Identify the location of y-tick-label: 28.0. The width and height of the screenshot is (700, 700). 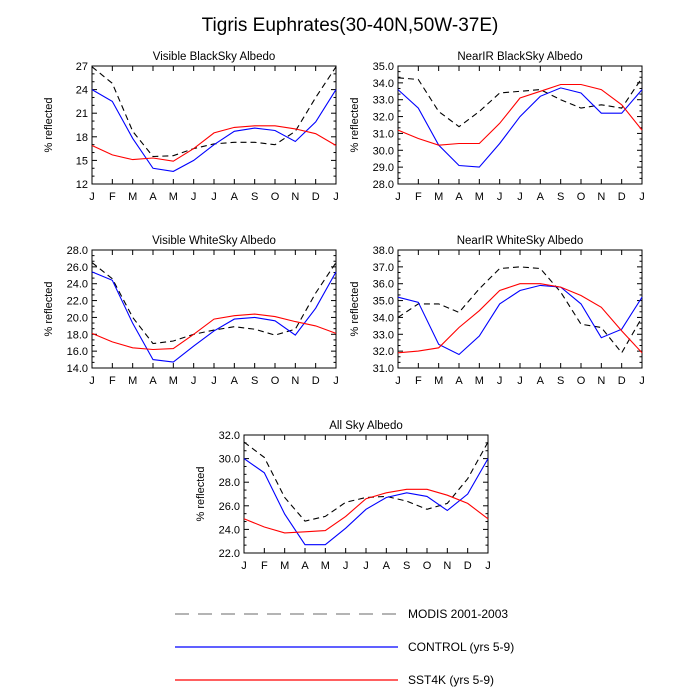
(383, 185).